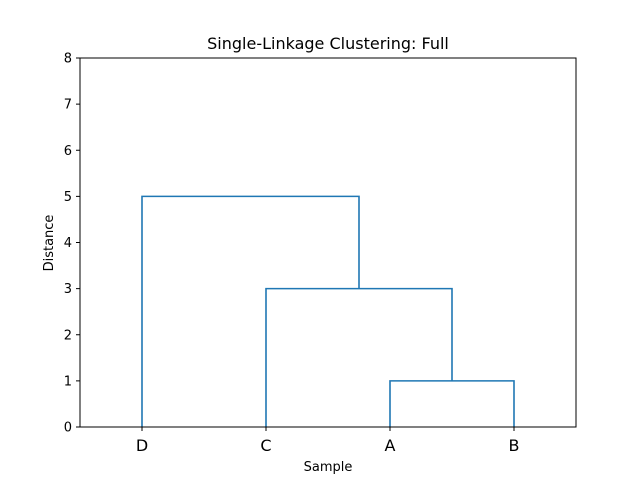  What do you see at coordinates (359, 357) in the screenshot?
I see `dendrogram-link-c-ab` at bounding box center [359, 357].